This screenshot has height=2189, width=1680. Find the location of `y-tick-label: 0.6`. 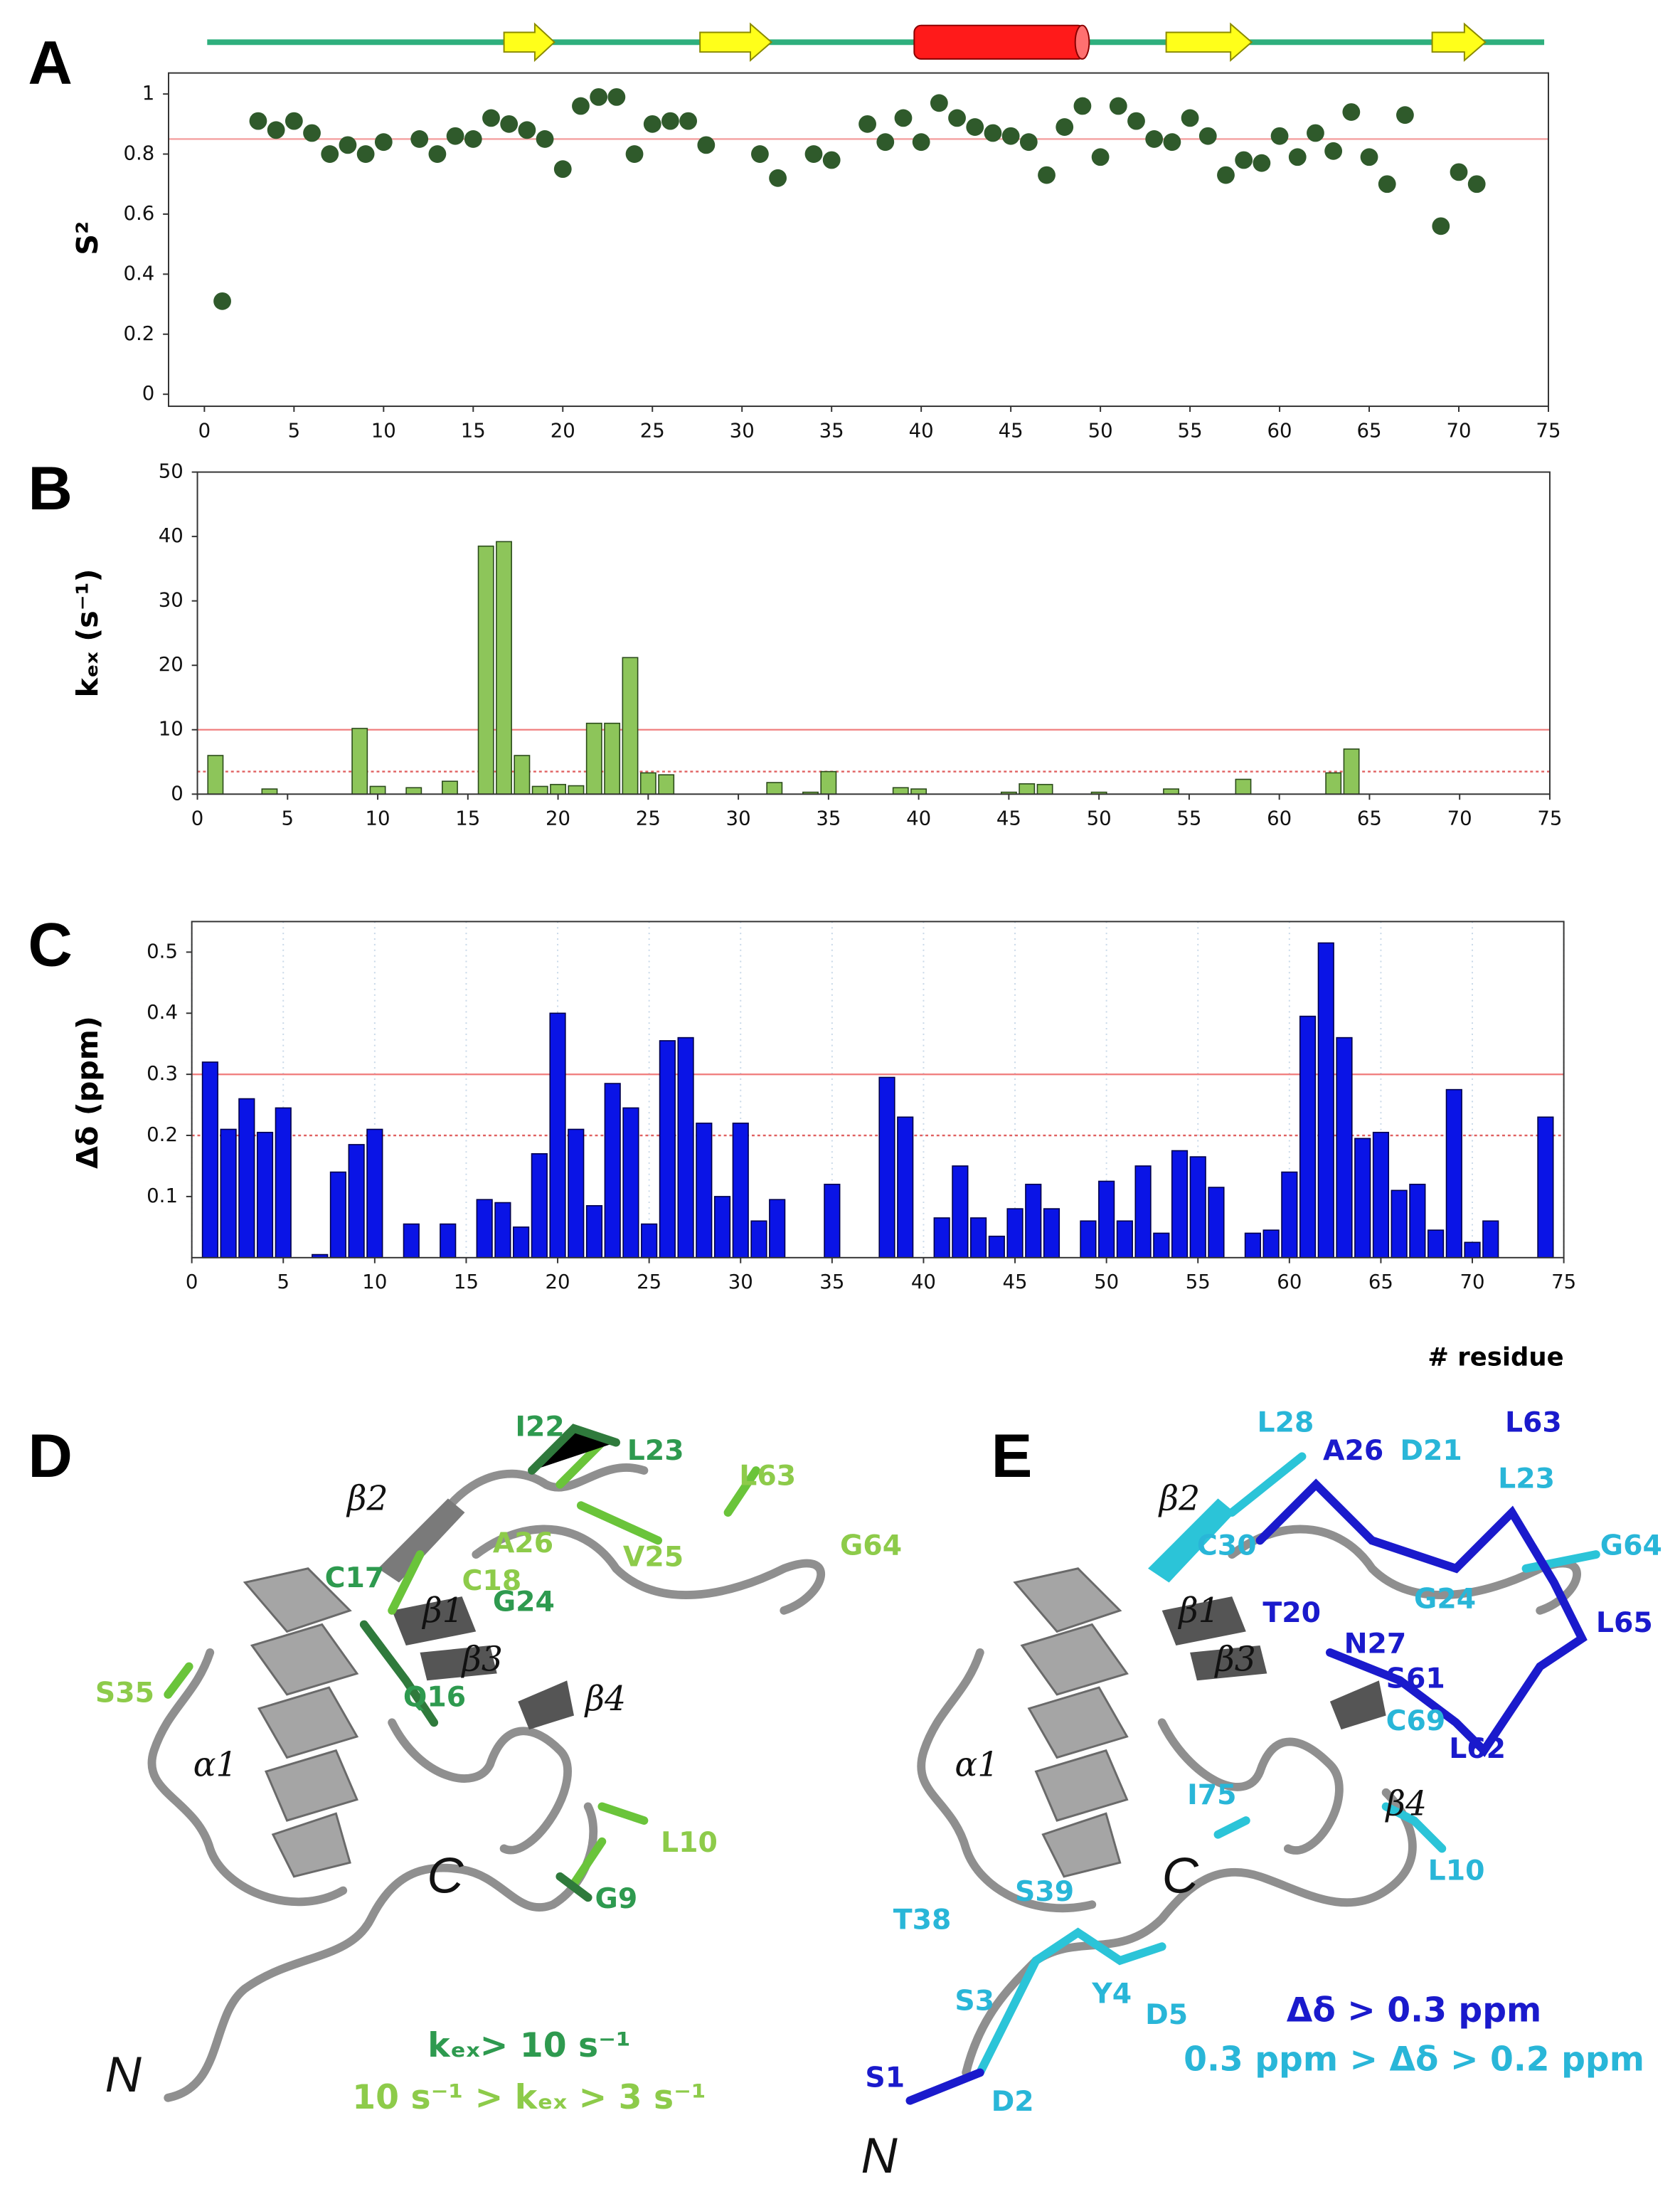

y-tick-label: 0.6 is located at coordinates (138, 213).